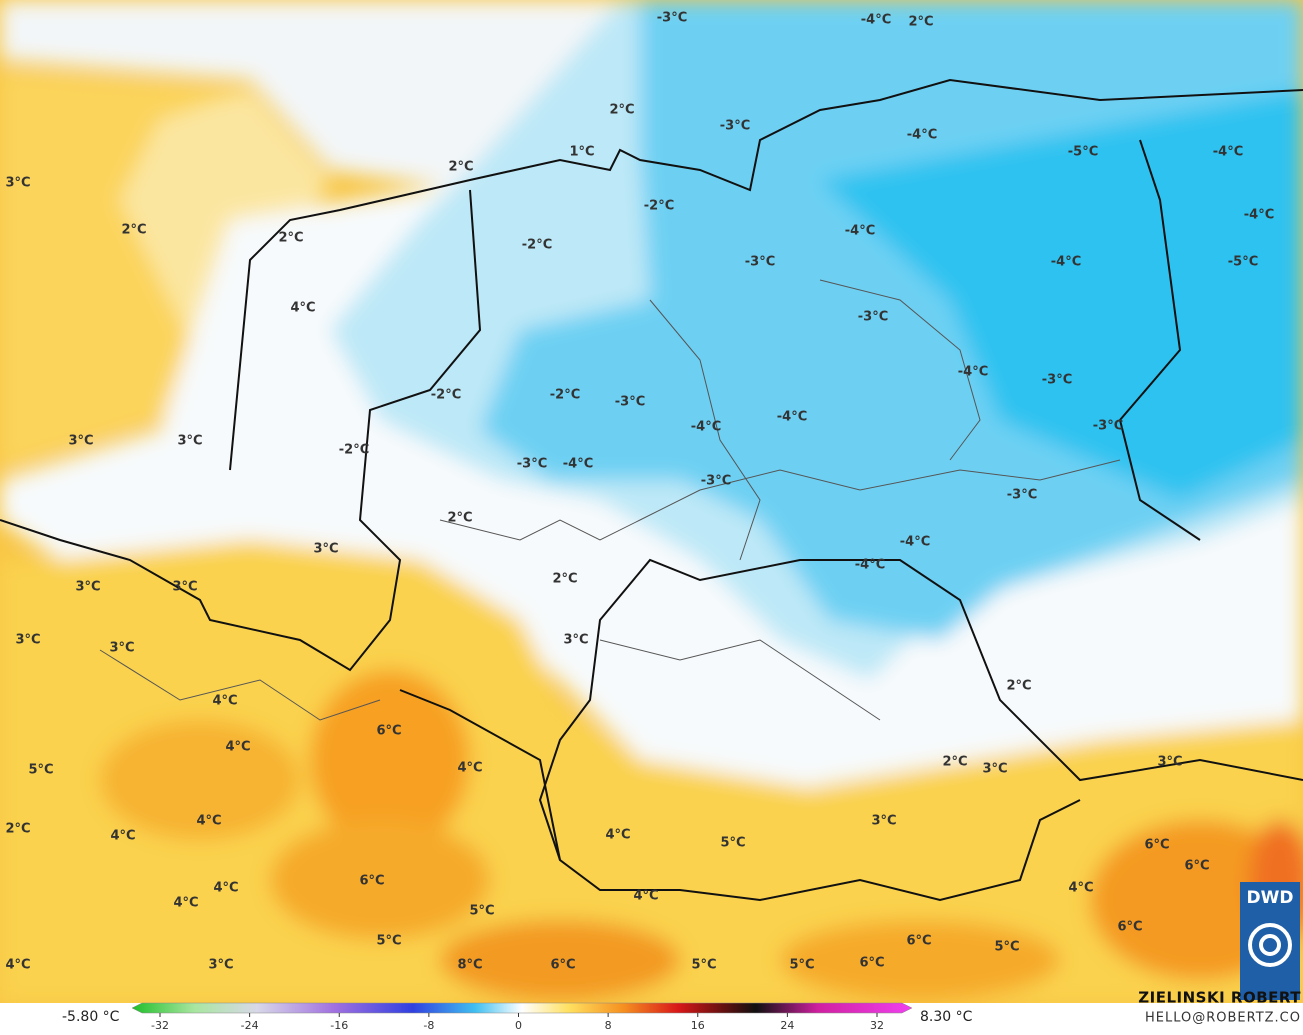  What do you see at coordinates (1223, 1018) in the screenshot?
I see `contact: HELLO@ROBERTZ.CO` at bounding box center [1223, 1018].